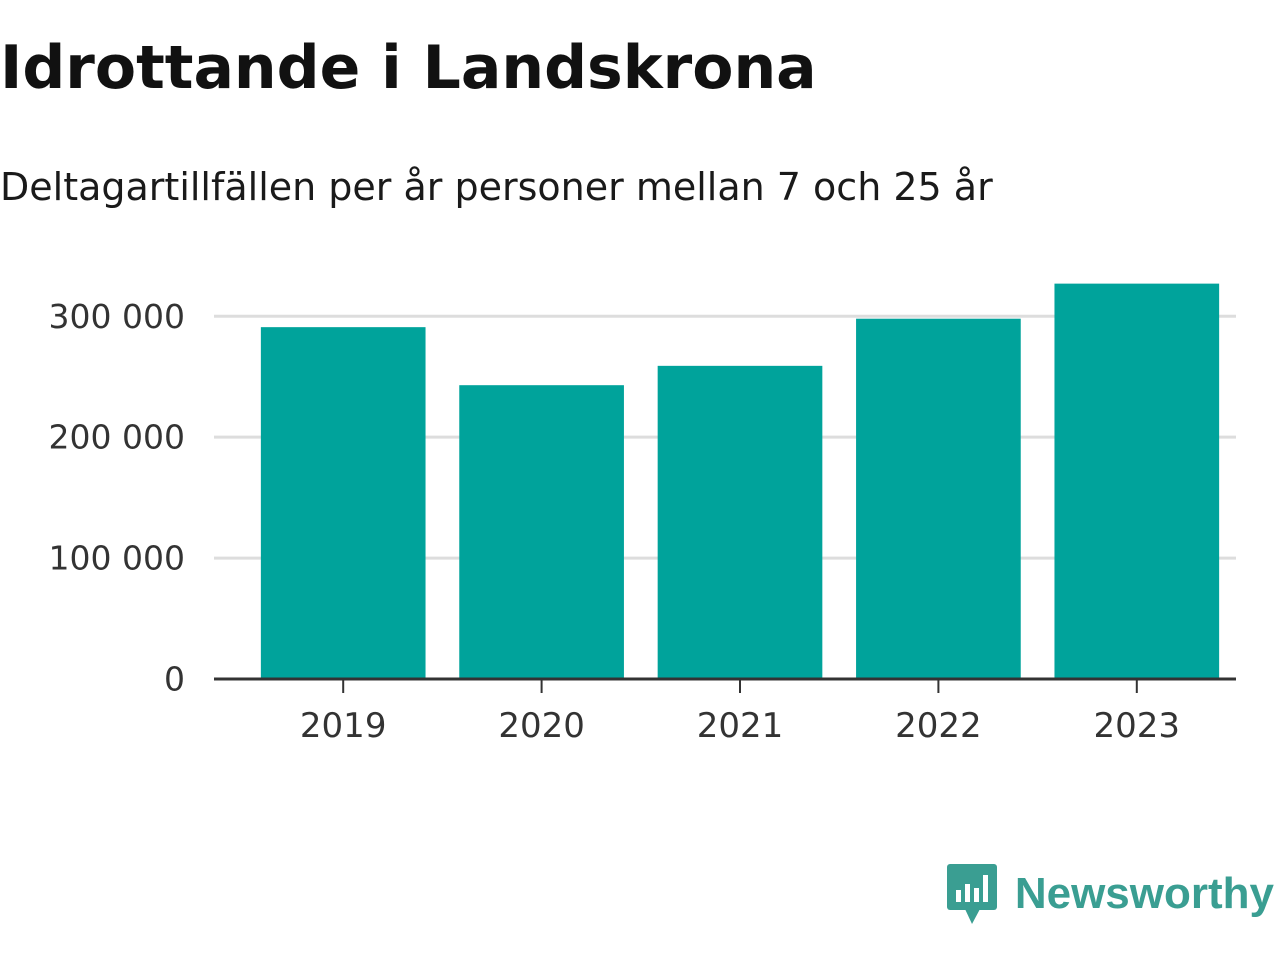 Image resolution: width=1280 pixels, height=960 pixels. I want to click on chart-title: Idrottande i Landskrona, so click(408, 68).